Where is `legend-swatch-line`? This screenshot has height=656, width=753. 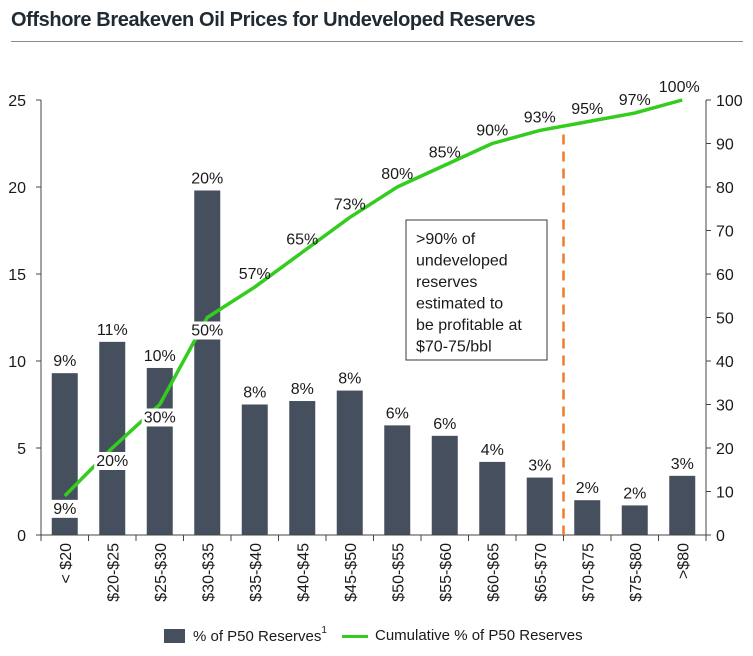
legend-swatch-line is located at coordinates (355, 636).